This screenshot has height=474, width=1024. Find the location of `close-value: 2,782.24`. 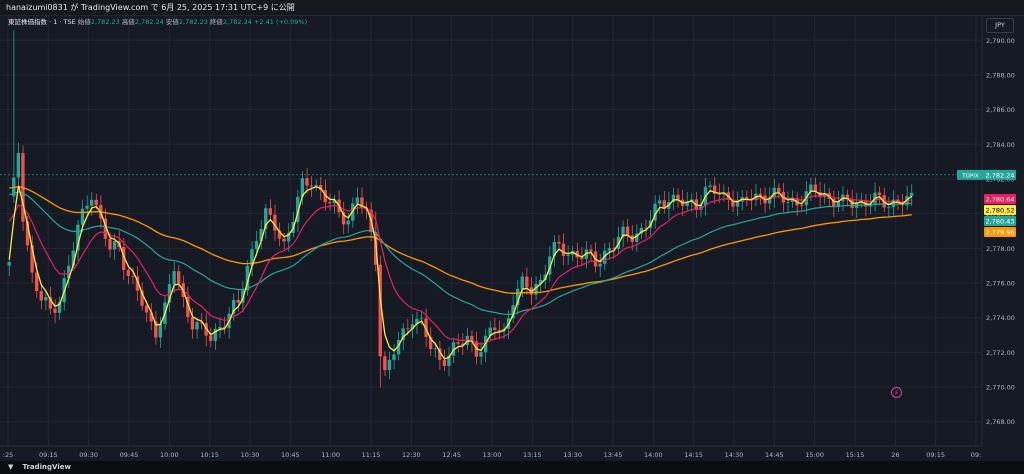

close-value: 2,782.24 is located at coordinates (237, 22).